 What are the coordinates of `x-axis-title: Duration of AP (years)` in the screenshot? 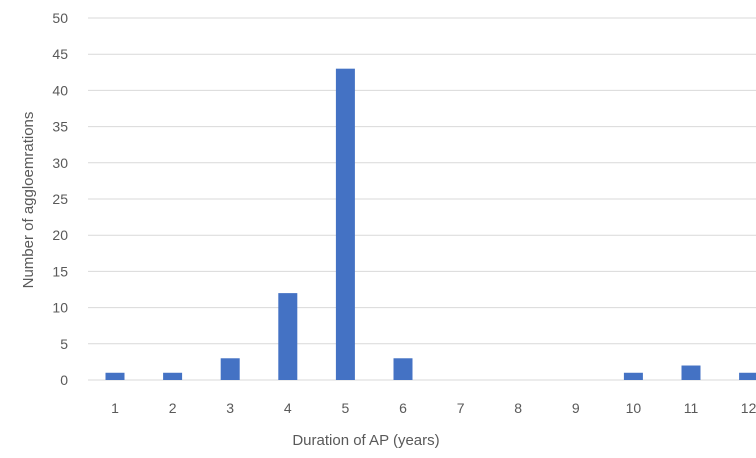 It's located at (365, 440).